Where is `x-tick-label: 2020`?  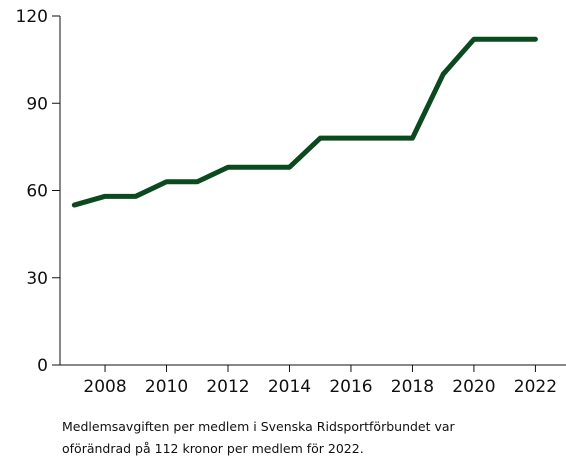 x-tick-label: 2020 is located at coordinates (473, 387).